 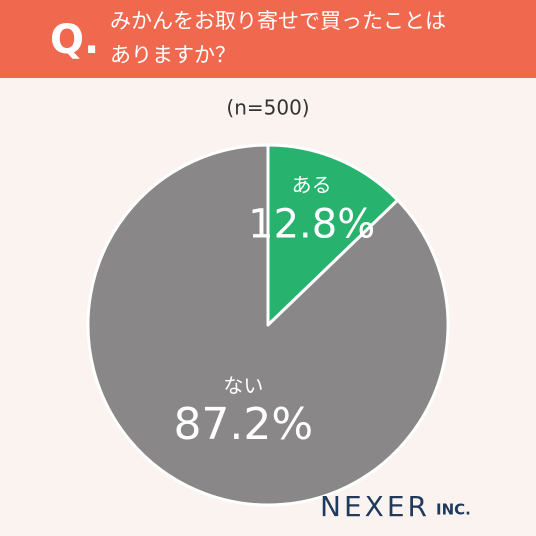 I want to click on chart-title: ありますか？, so click(x=173, y=55).